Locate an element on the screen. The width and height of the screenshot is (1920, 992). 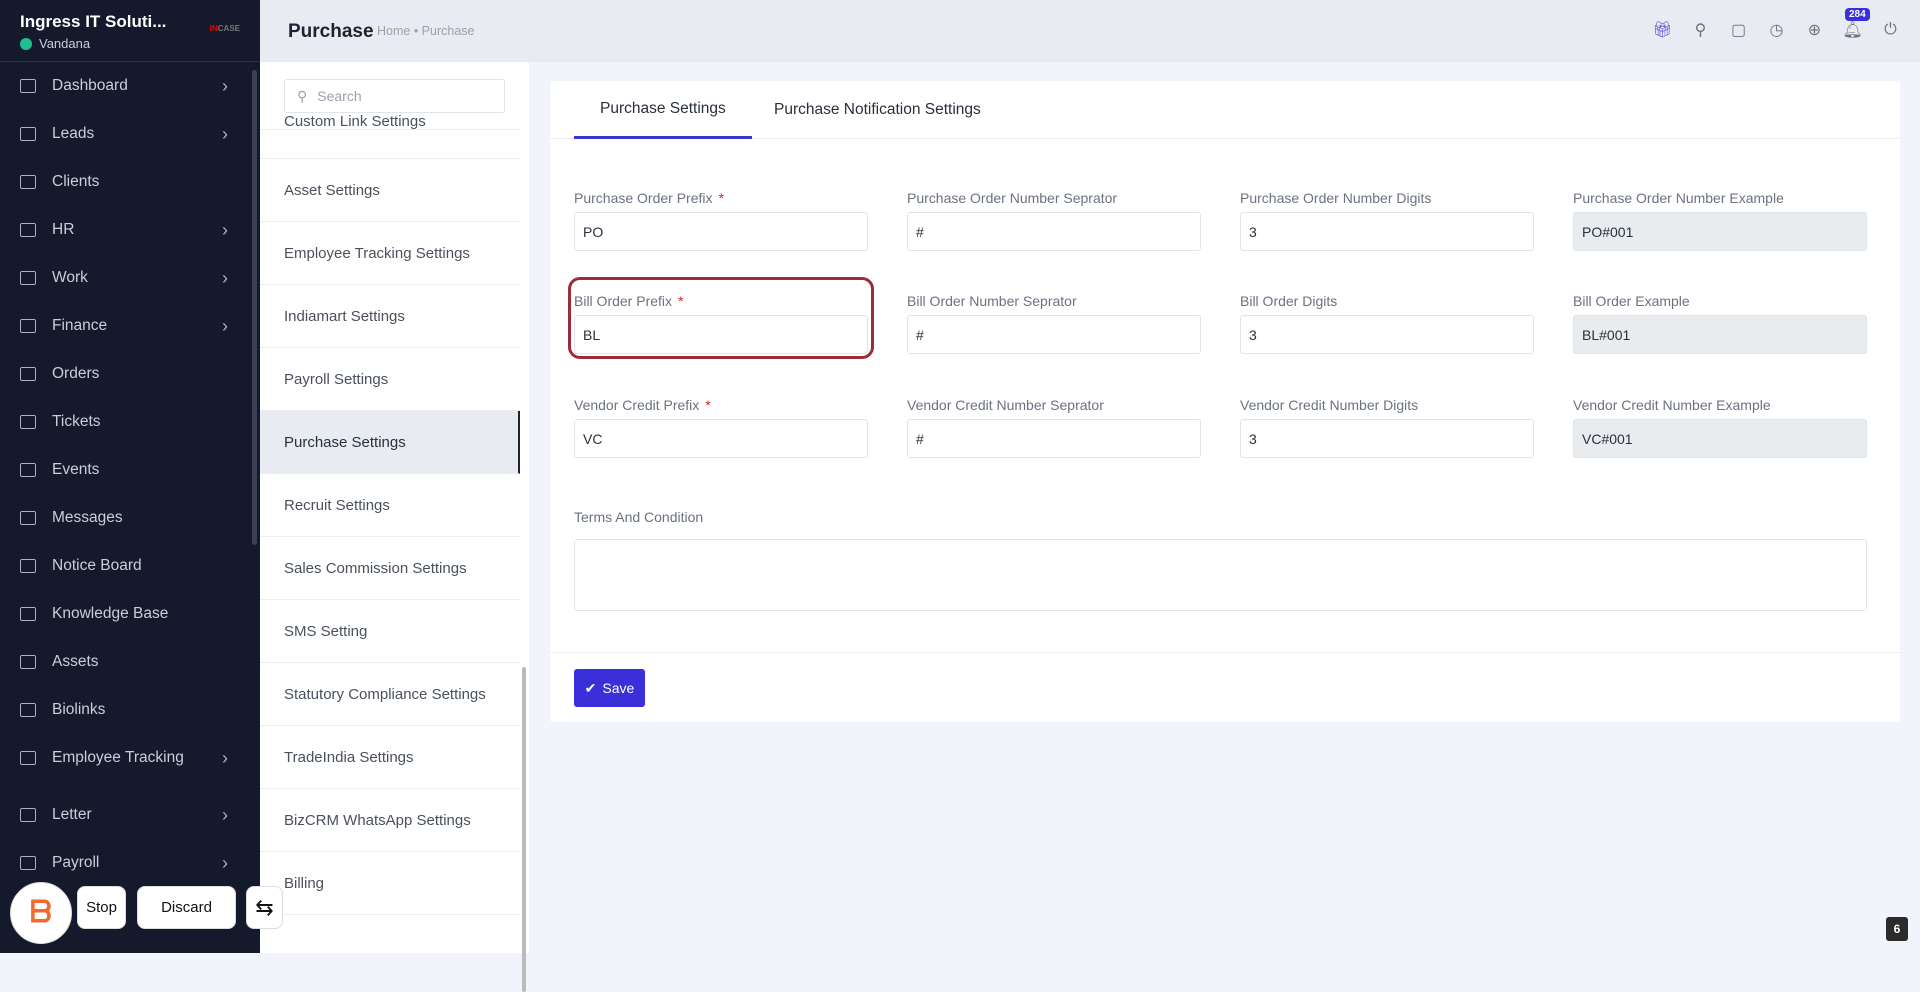
sidebar-item-label: Messages is located at coordinates (87, 517).